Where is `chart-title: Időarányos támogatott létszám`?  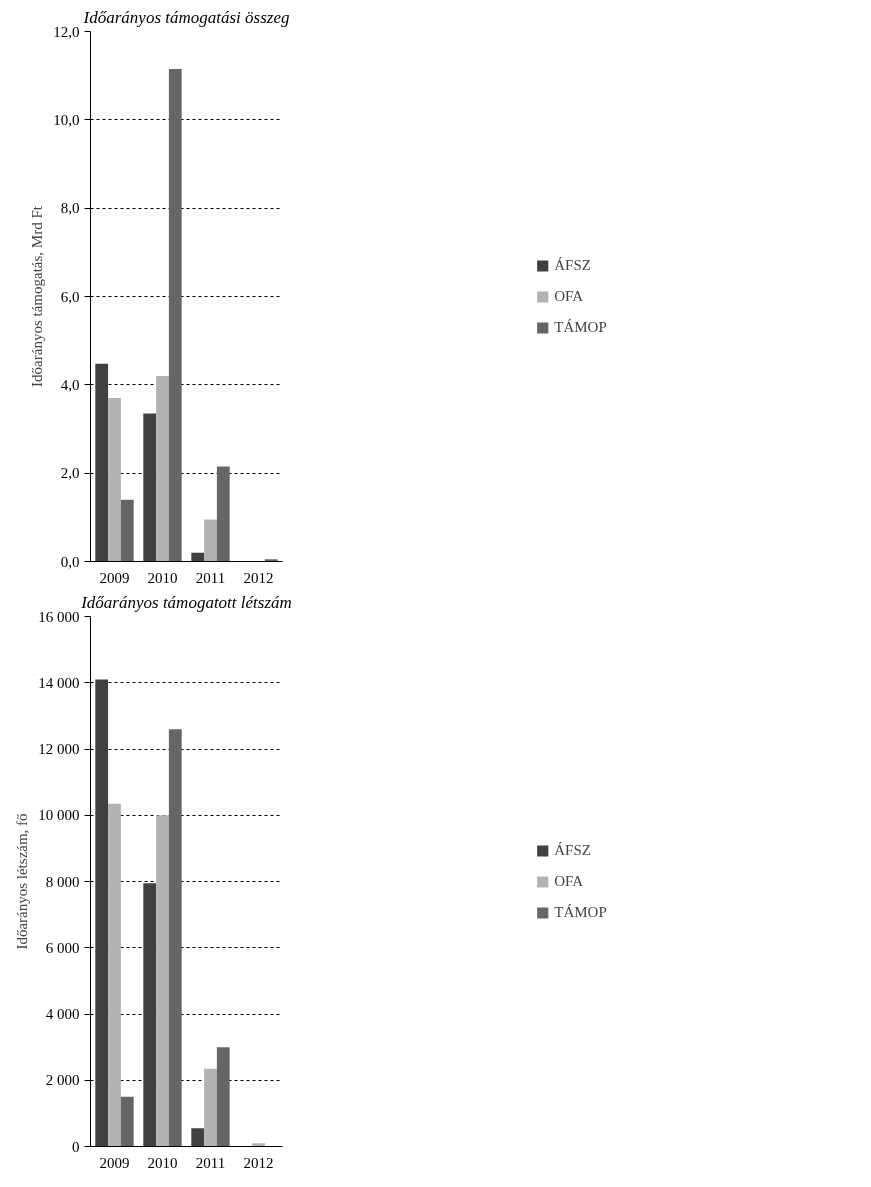 chart-title: Időarányos támogatott létszám is located at coordinates (186, 602).